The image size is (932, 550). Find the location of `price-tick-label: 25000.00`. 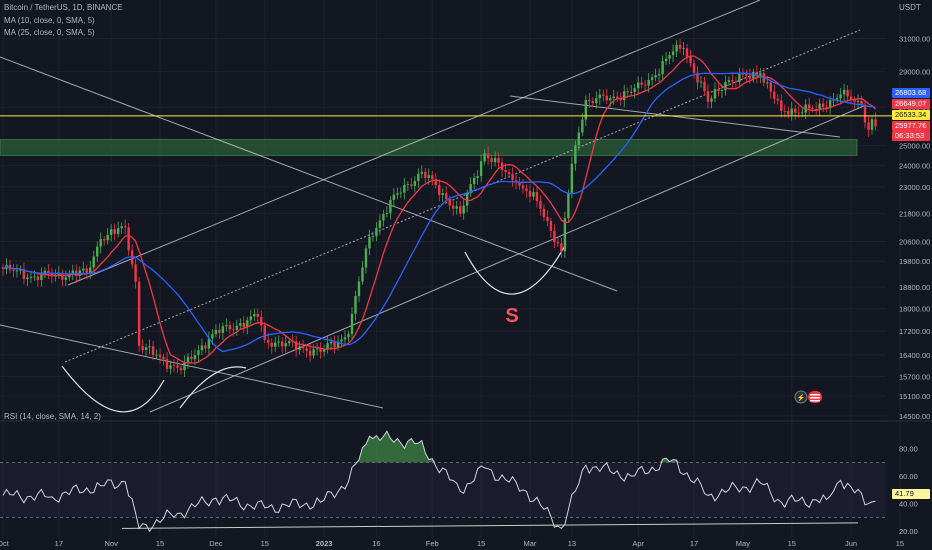

price-tick-label: 25000.00 is located at coordinates (914, 145).